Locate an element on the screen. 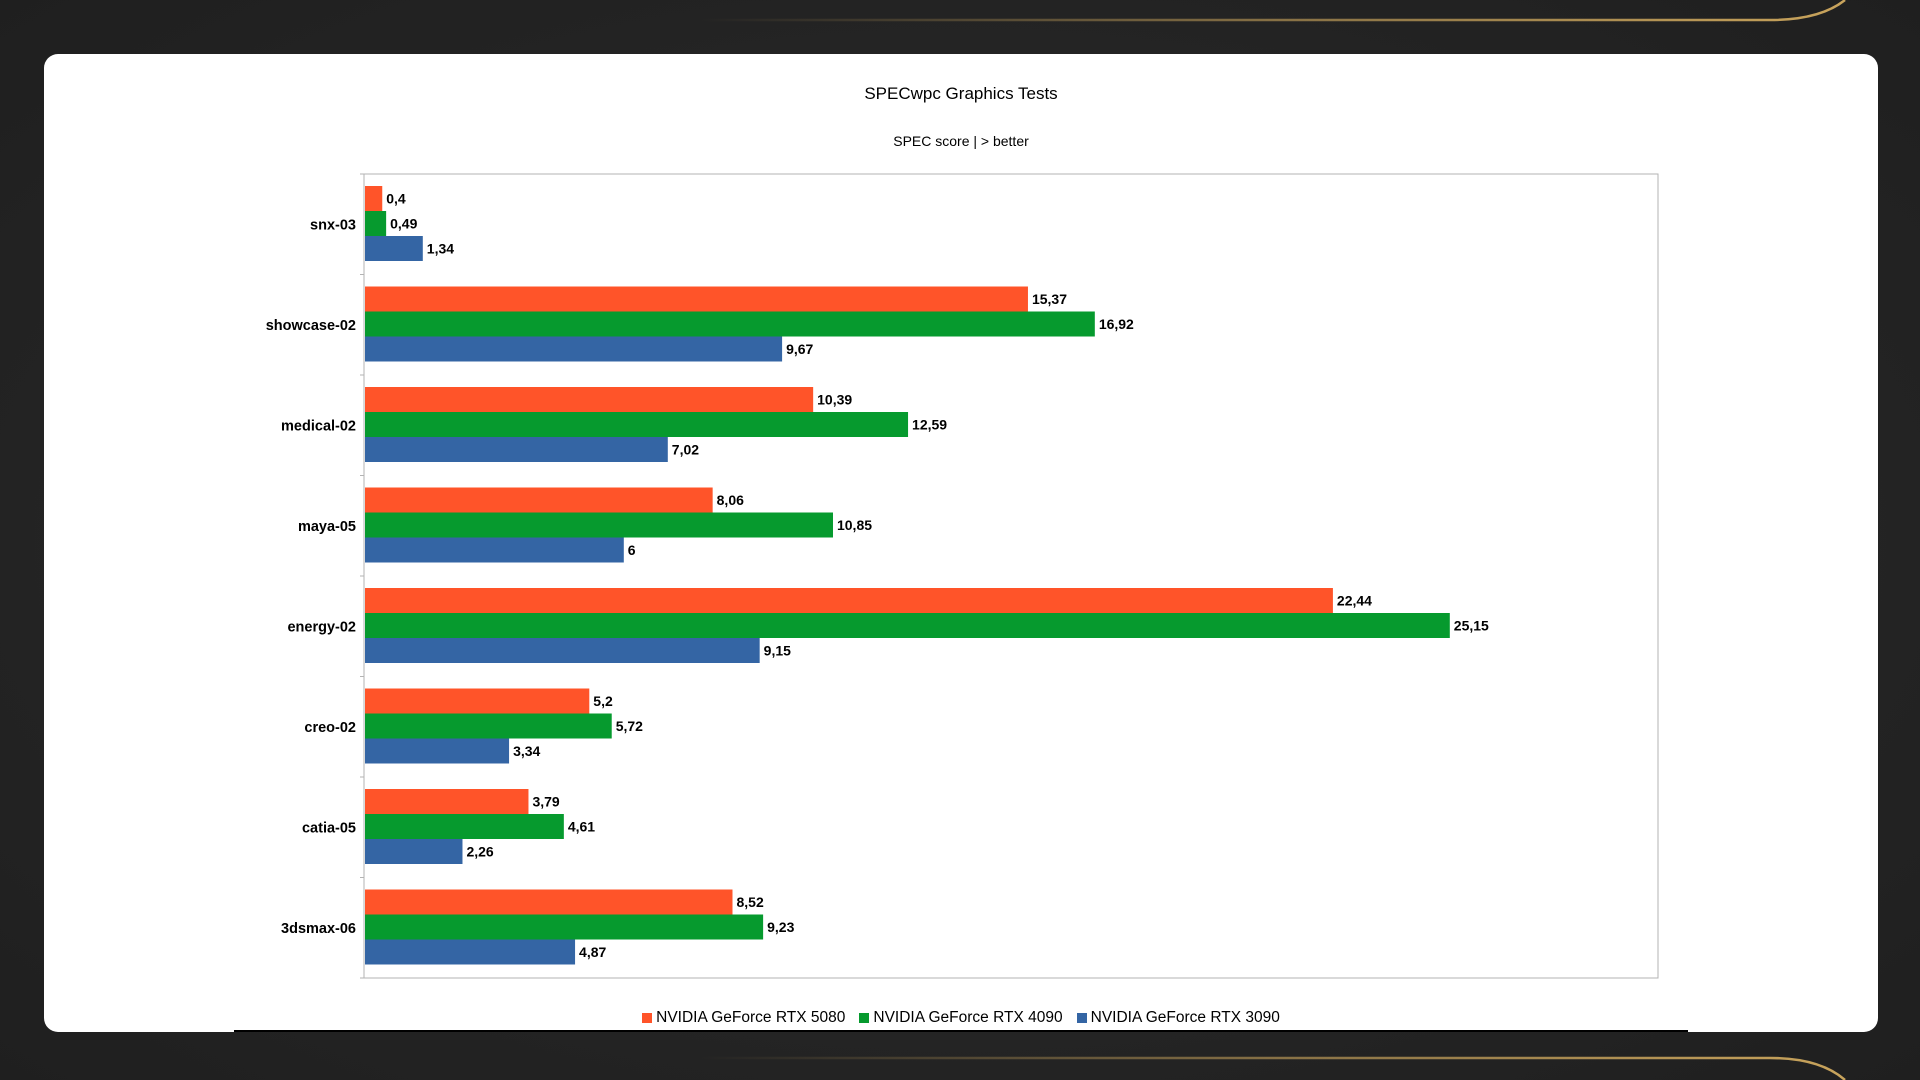 The height and width of the screenshot is (1080, 1920). data-label-3dsmax-06-series-2: 4,87 is located at coordinates (592, 952).